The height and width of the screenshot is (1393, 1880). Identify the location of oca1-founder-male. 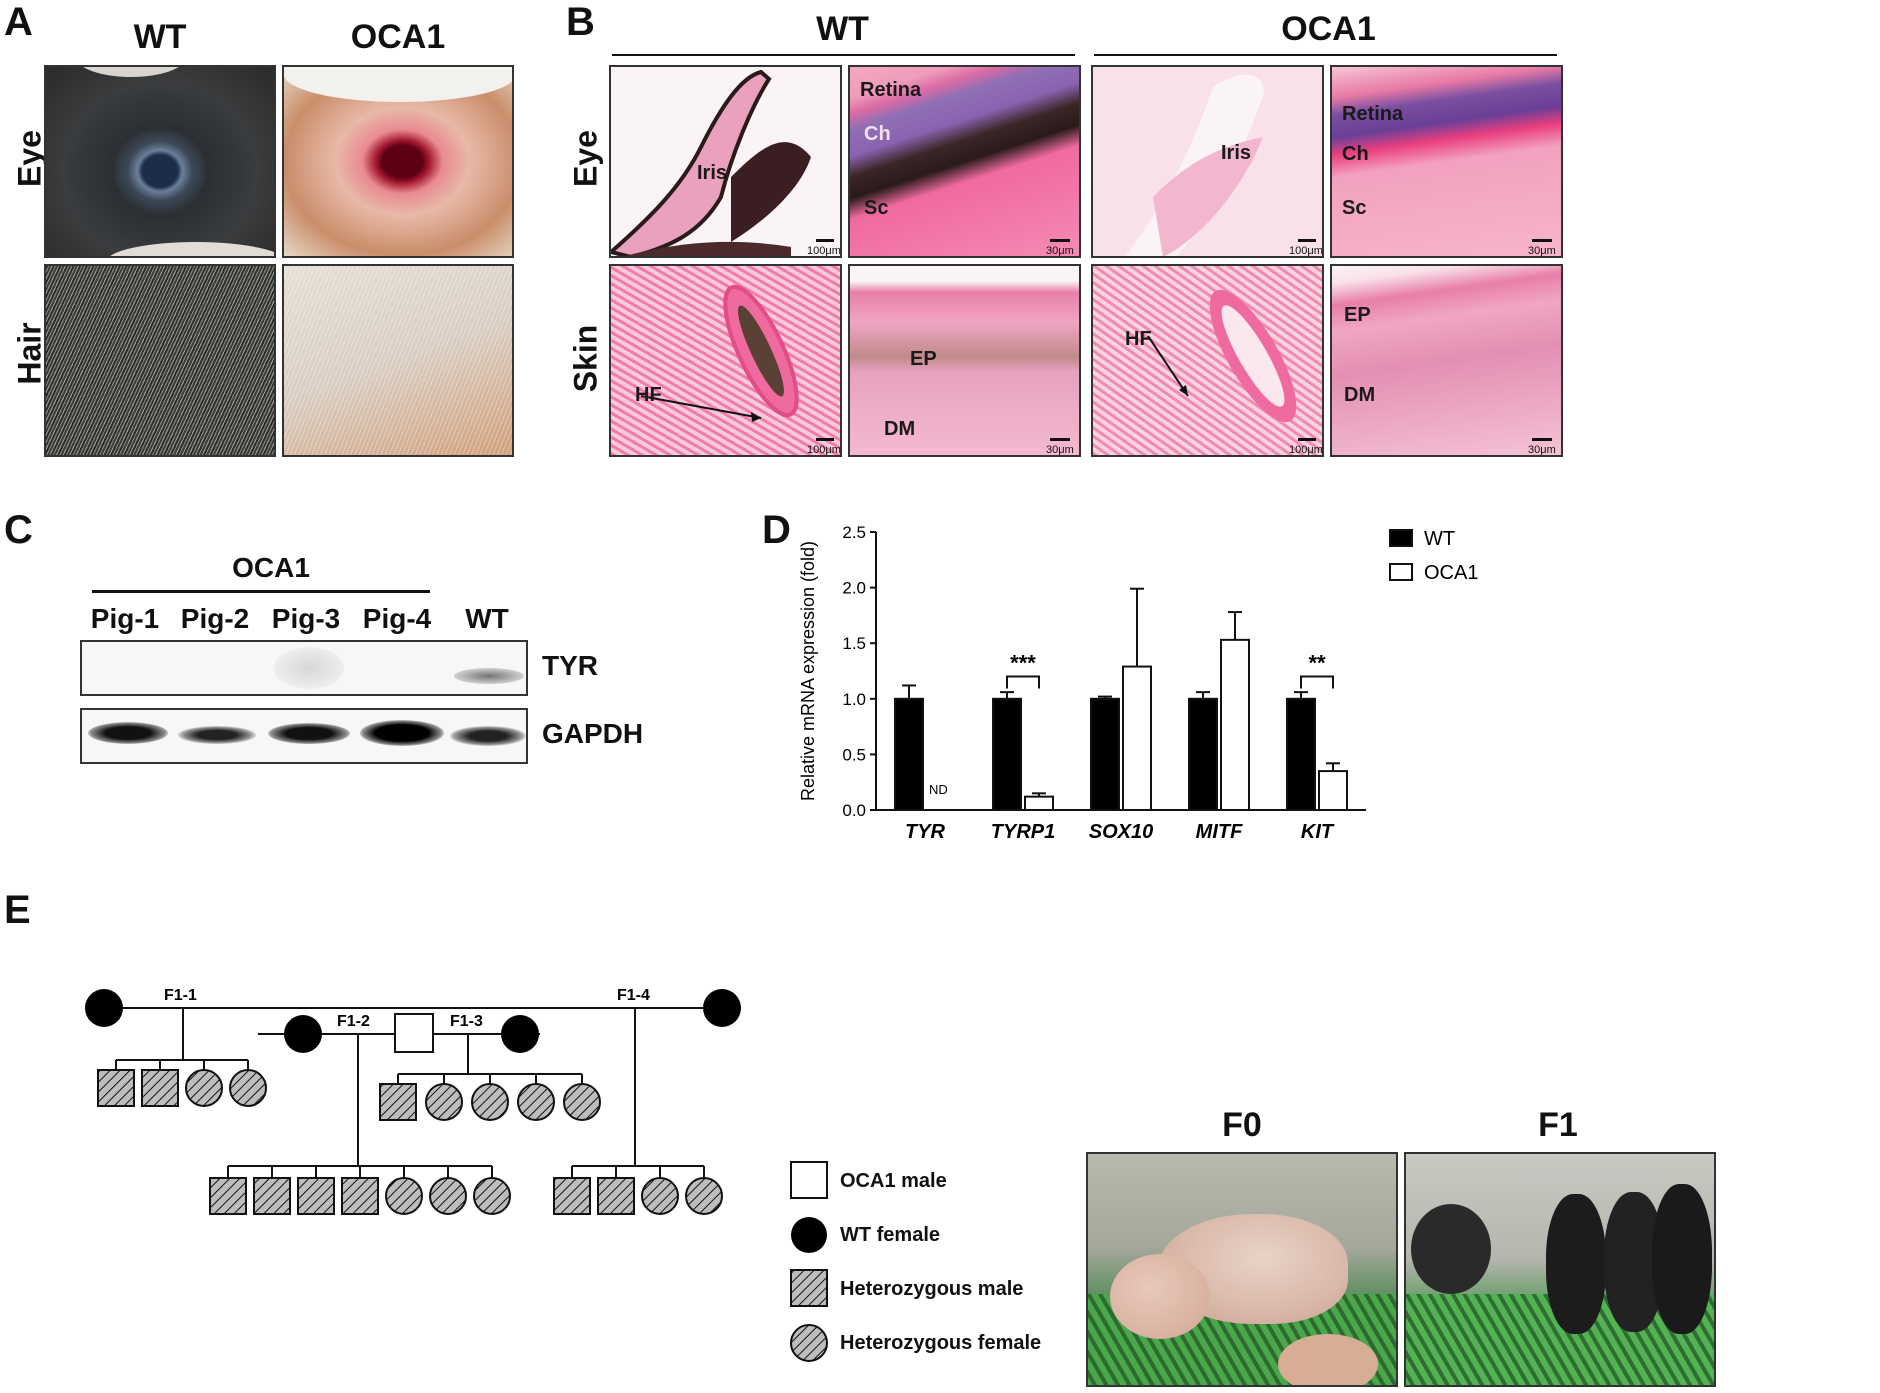
(414, 1033).